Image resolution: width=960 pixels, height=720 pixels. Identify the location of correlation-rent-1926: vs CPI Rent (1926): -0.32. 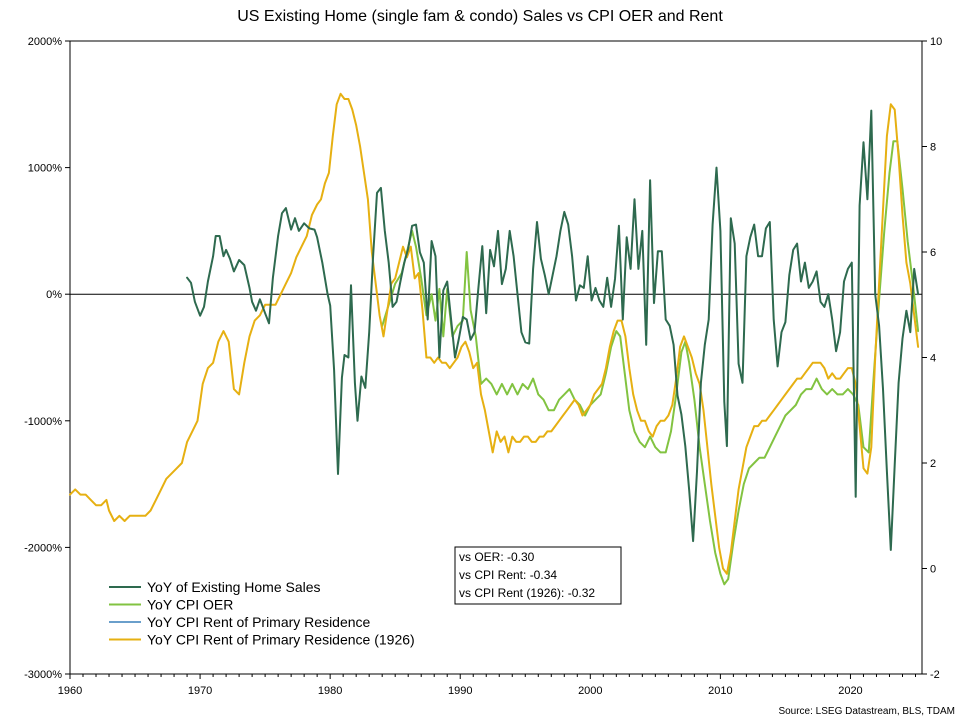
(527, 593).